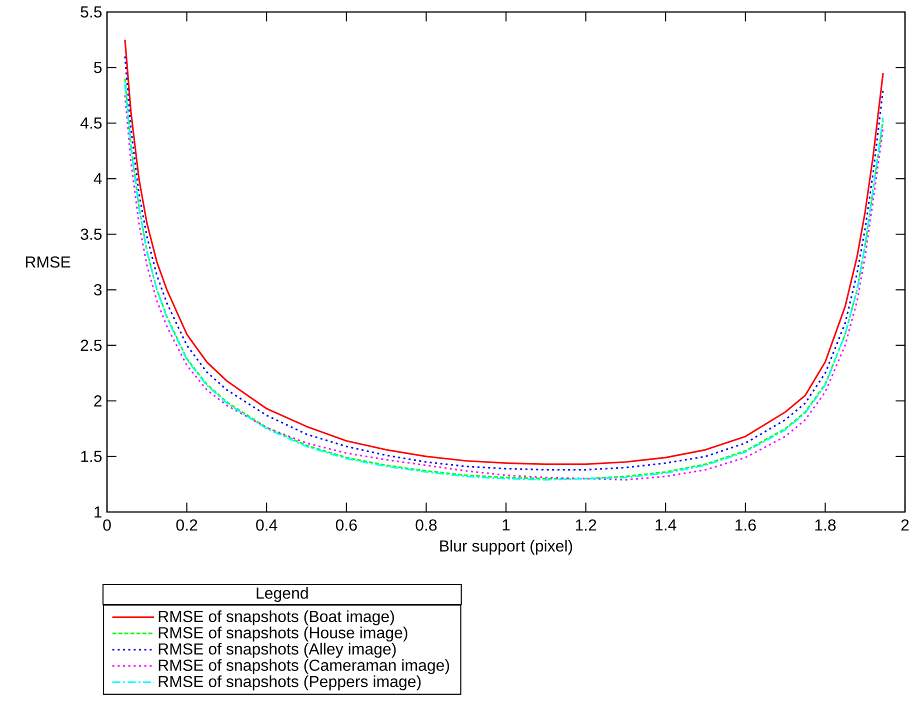 This screenshot has height=711, width=910. What do you see at coordinates (187, 525) in the screenshot?
I see `x-tick-label: 0.2` at bounding box center [187, 525].